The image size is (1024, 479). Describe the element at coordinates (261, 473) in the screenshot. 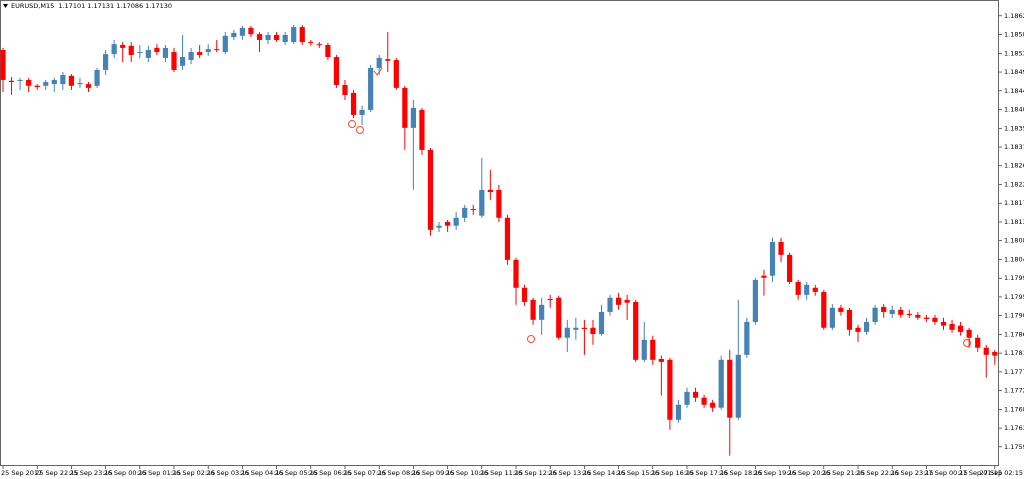

I see `x-tick-label: 26 Sep 04:15` at that location.